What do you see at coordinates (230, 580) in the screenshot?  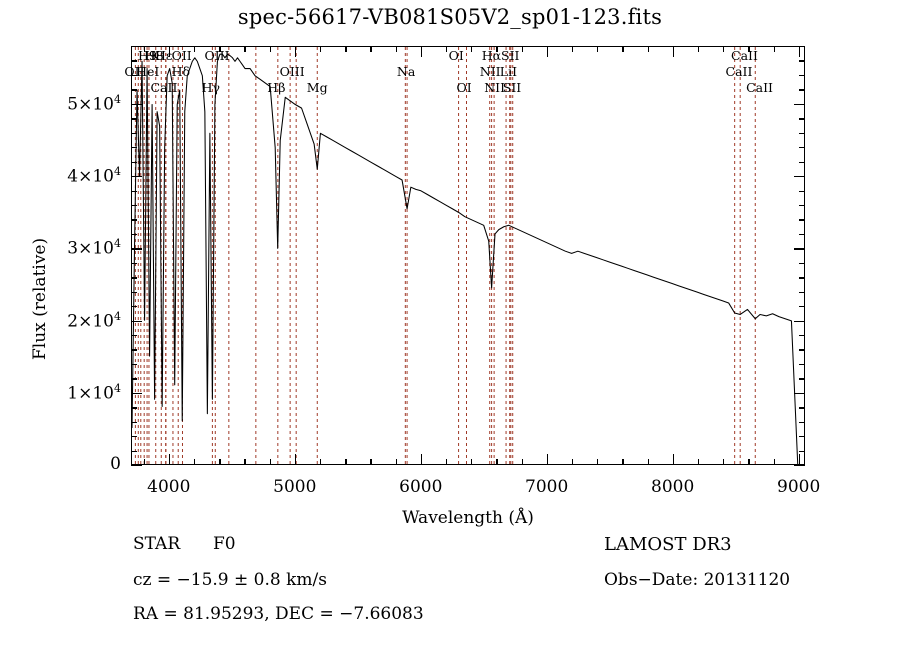 I see `footer-cz: cz = −15.9 ± 0.8 km/s` at bounding box center [230, 580].